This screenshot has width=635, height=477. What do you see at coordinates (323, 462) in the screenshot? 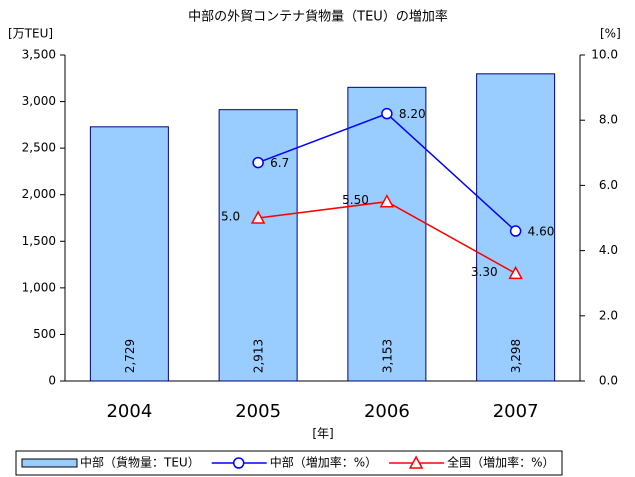
I see `legend-label: 中部（増加率：%）` at bounding box center [323, 462].